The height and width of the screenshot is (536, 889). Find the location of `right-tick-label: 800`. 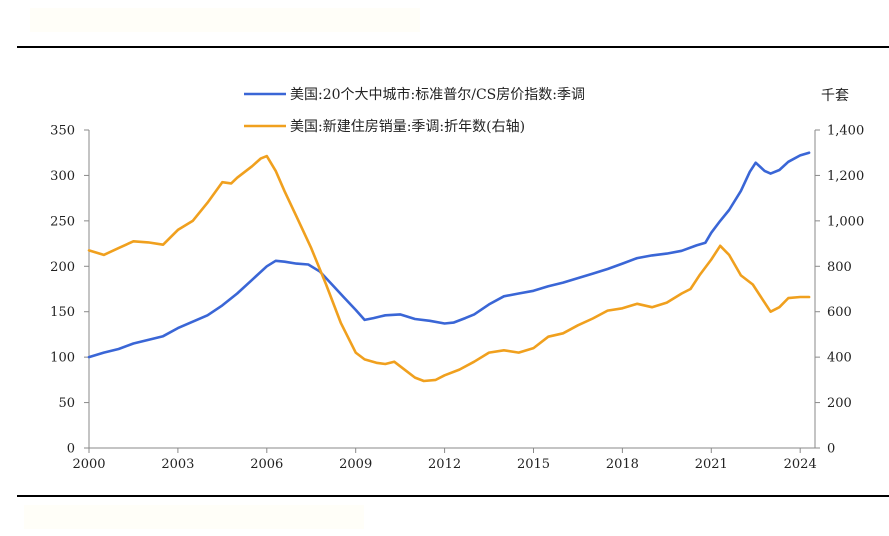

right-tick-label: 800 is located at coordinates (839, 267).